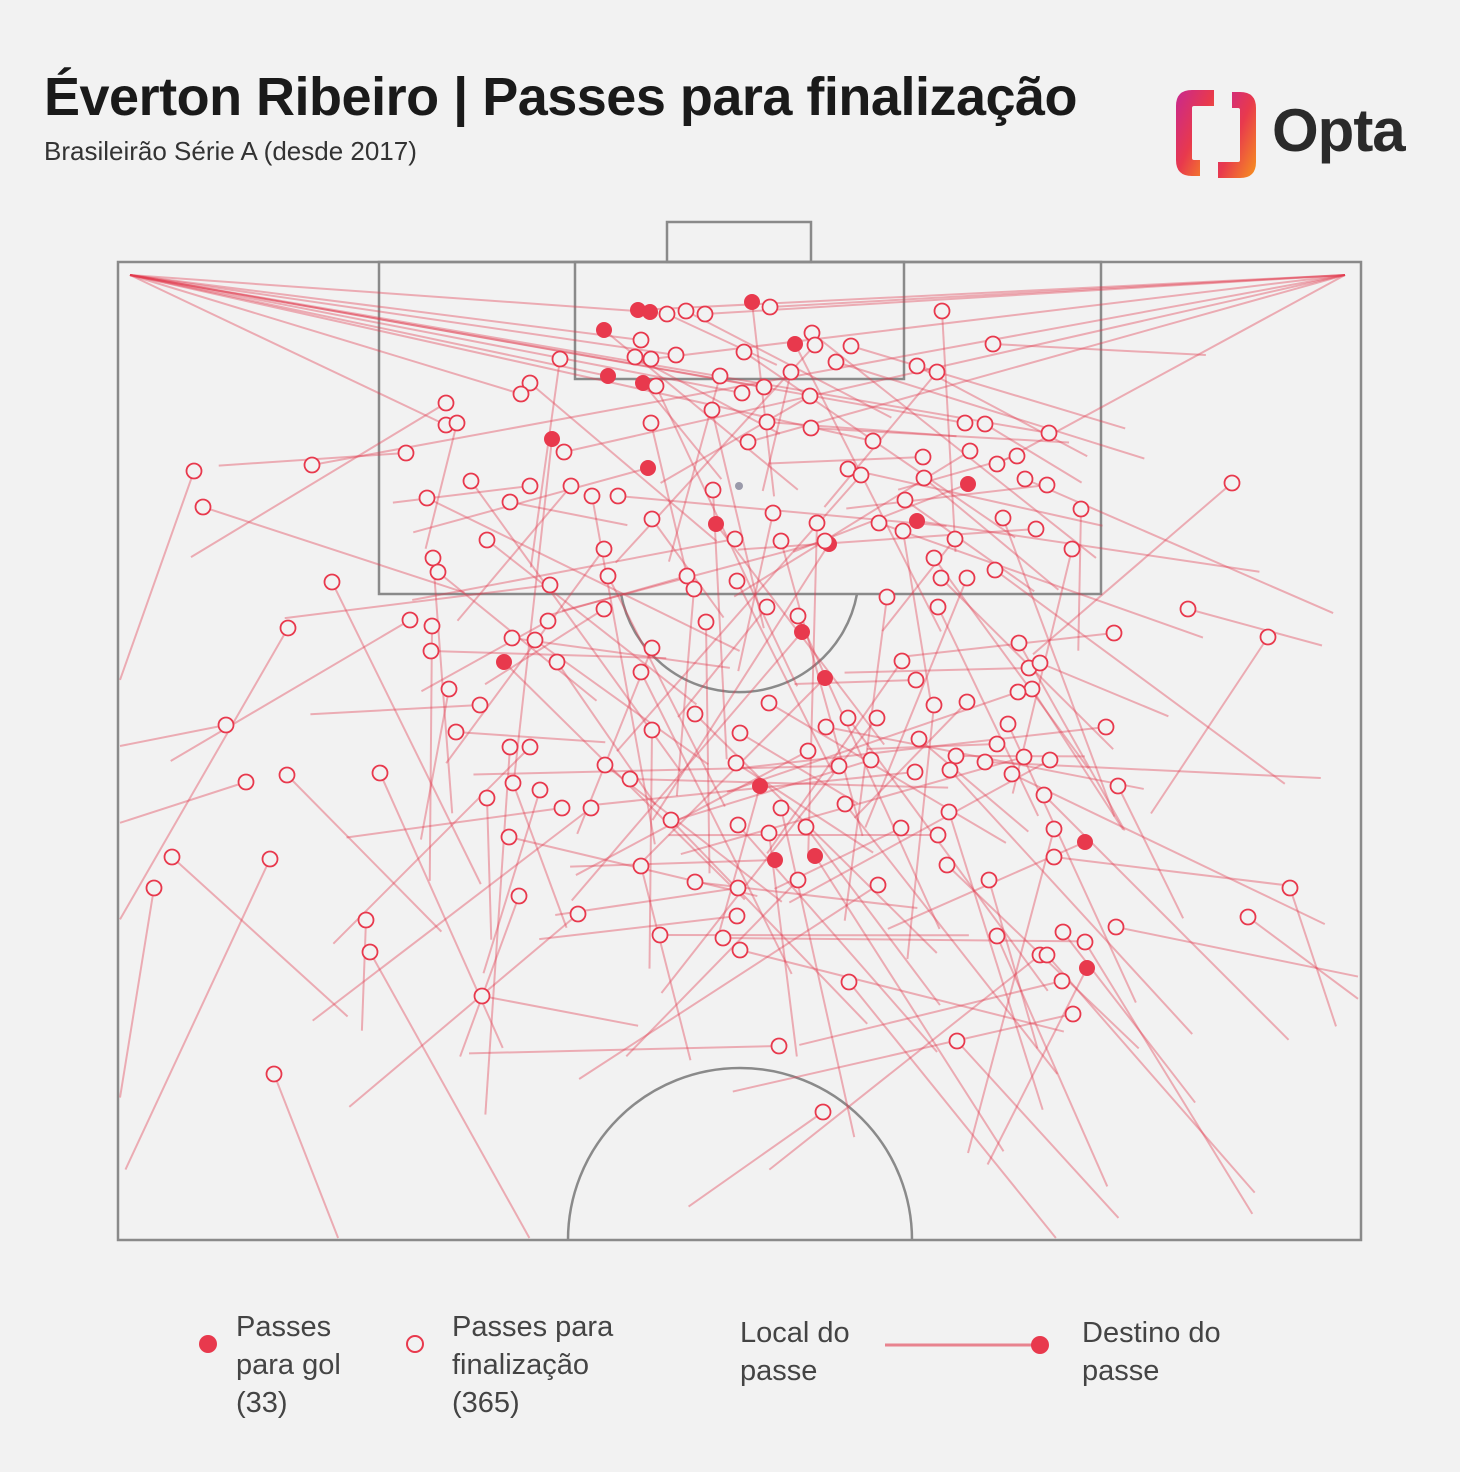 This screenshot has height=1472, width=1460. I want to click on legend-shot-pass-marker, so click(415, 1344).